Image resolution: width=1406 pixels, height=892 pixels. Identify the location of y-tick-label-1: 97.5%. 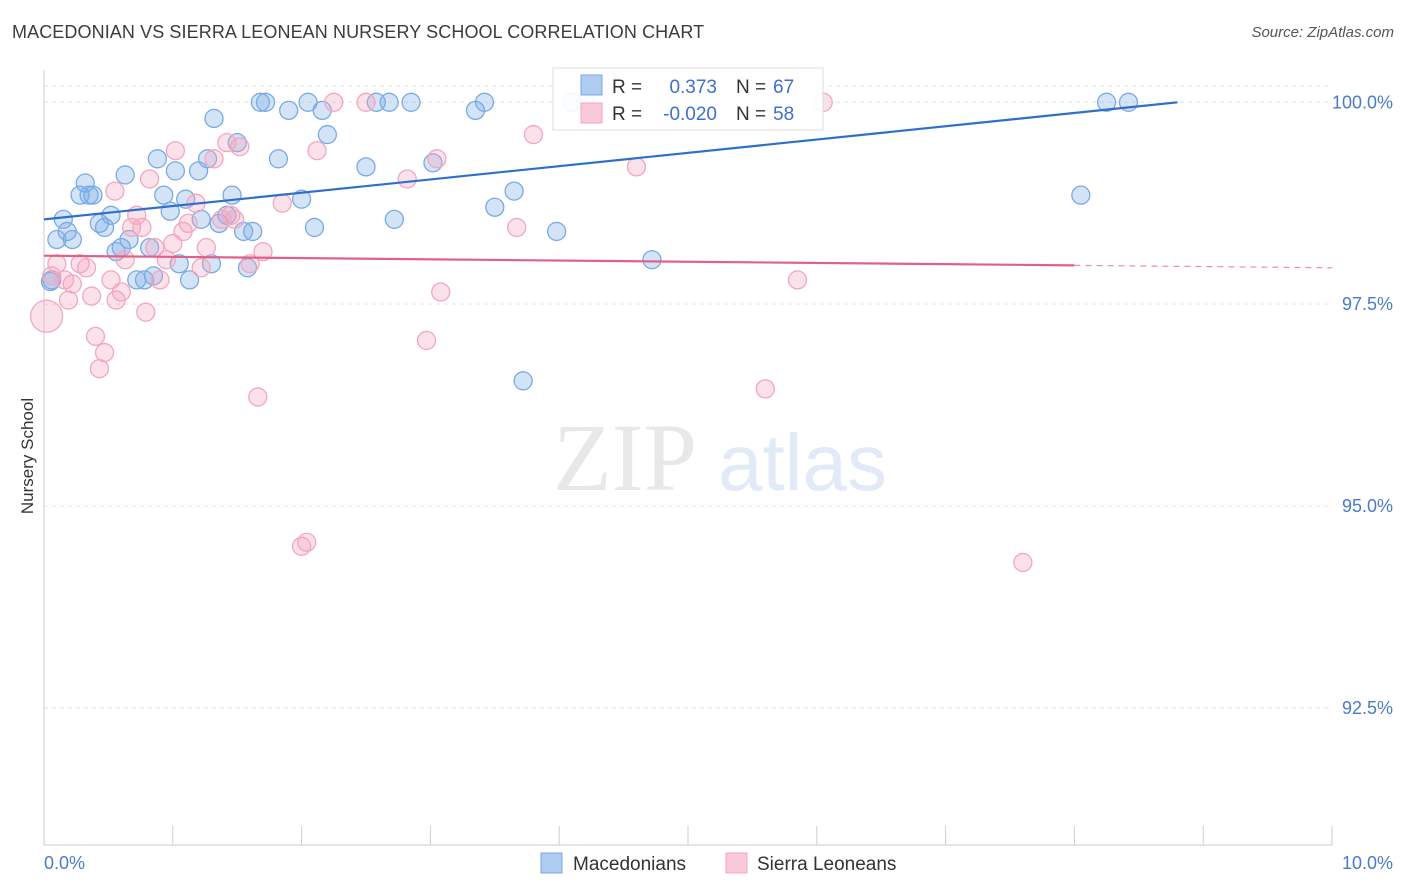
(1367, 304).